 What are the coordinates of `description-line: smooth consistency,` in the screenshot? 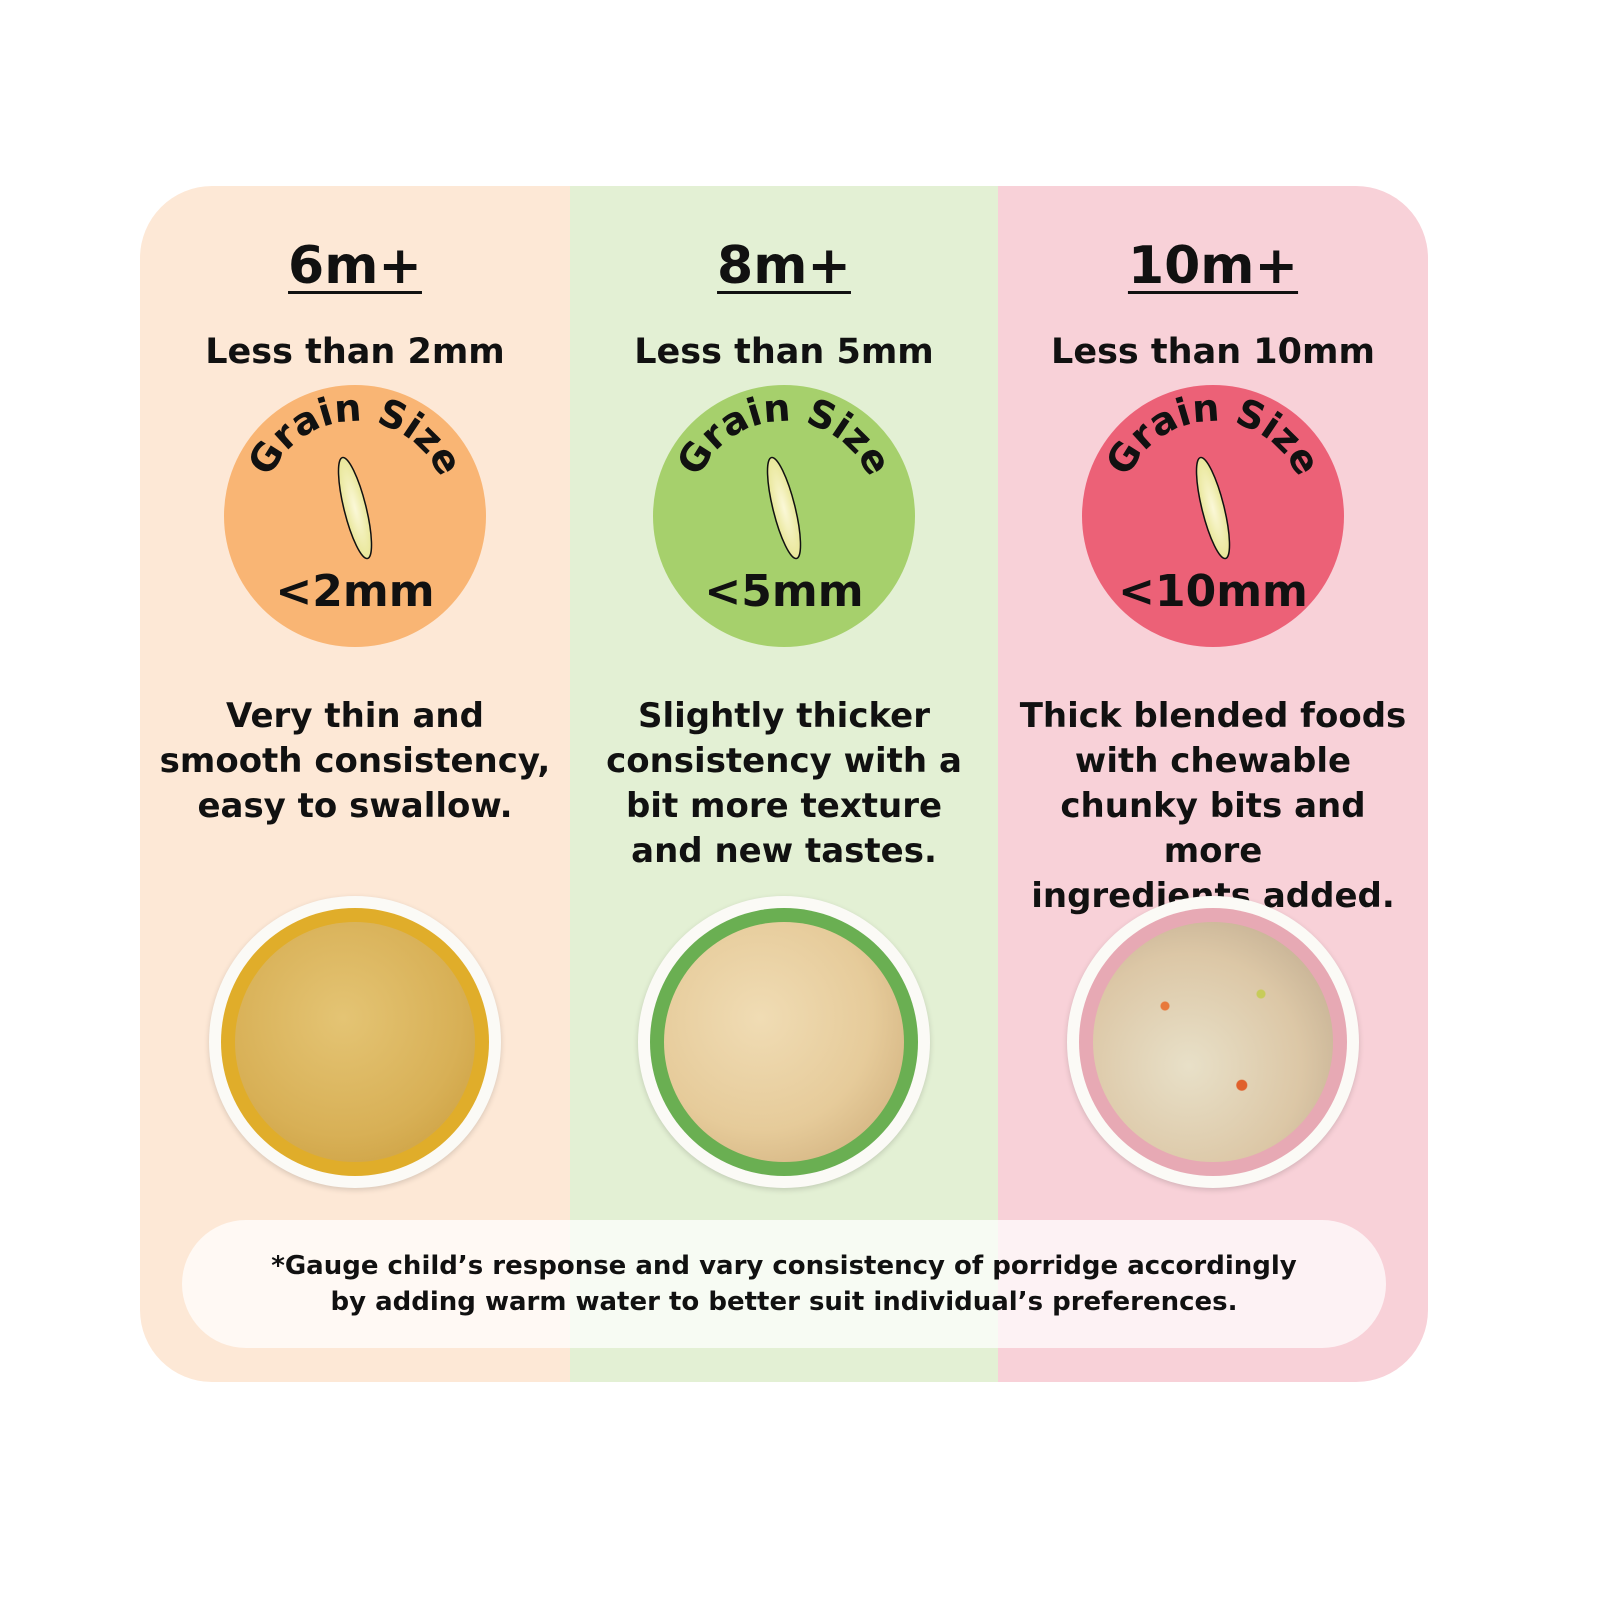 It's located at (355, 761).